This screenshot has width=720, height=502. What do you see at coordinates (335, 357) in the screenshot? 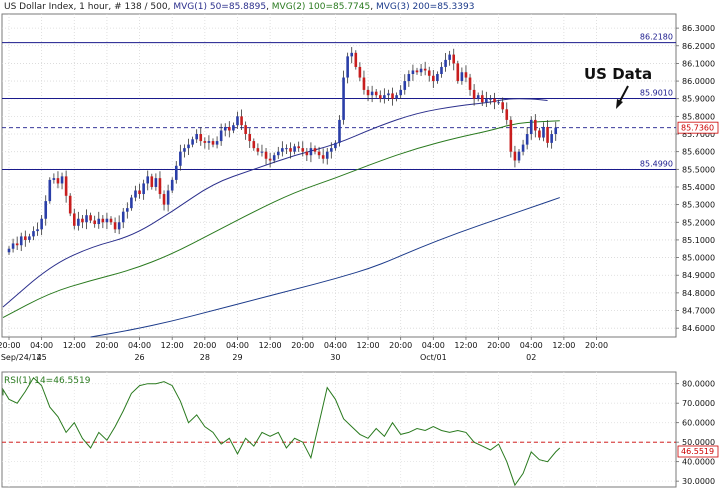
I see `date-label: 30` at bounding box center [335, 357].